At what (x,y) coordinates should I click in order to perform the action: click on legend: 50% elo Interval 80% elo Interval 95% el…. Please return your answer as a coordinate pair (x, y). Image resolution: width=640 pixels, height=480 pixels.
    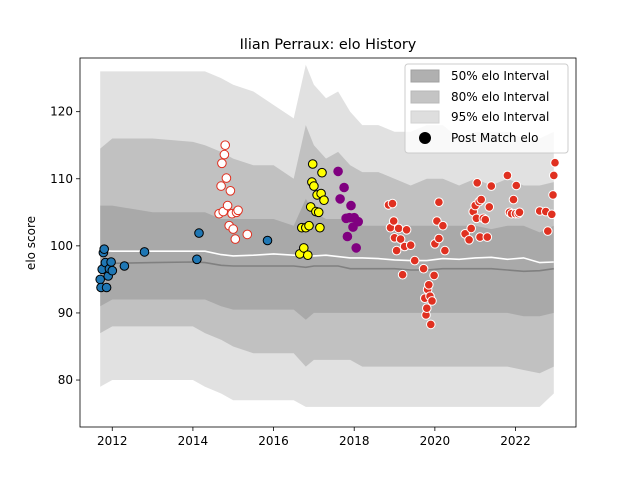
    Looking at the image, I should click on (486, 108).